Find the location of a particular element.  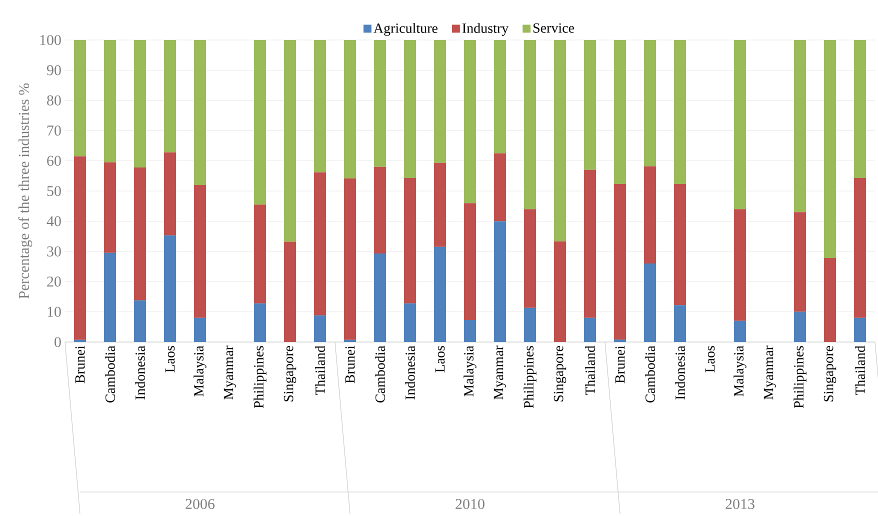

y-tick-label: 0 is located at coordinates (57, 342).